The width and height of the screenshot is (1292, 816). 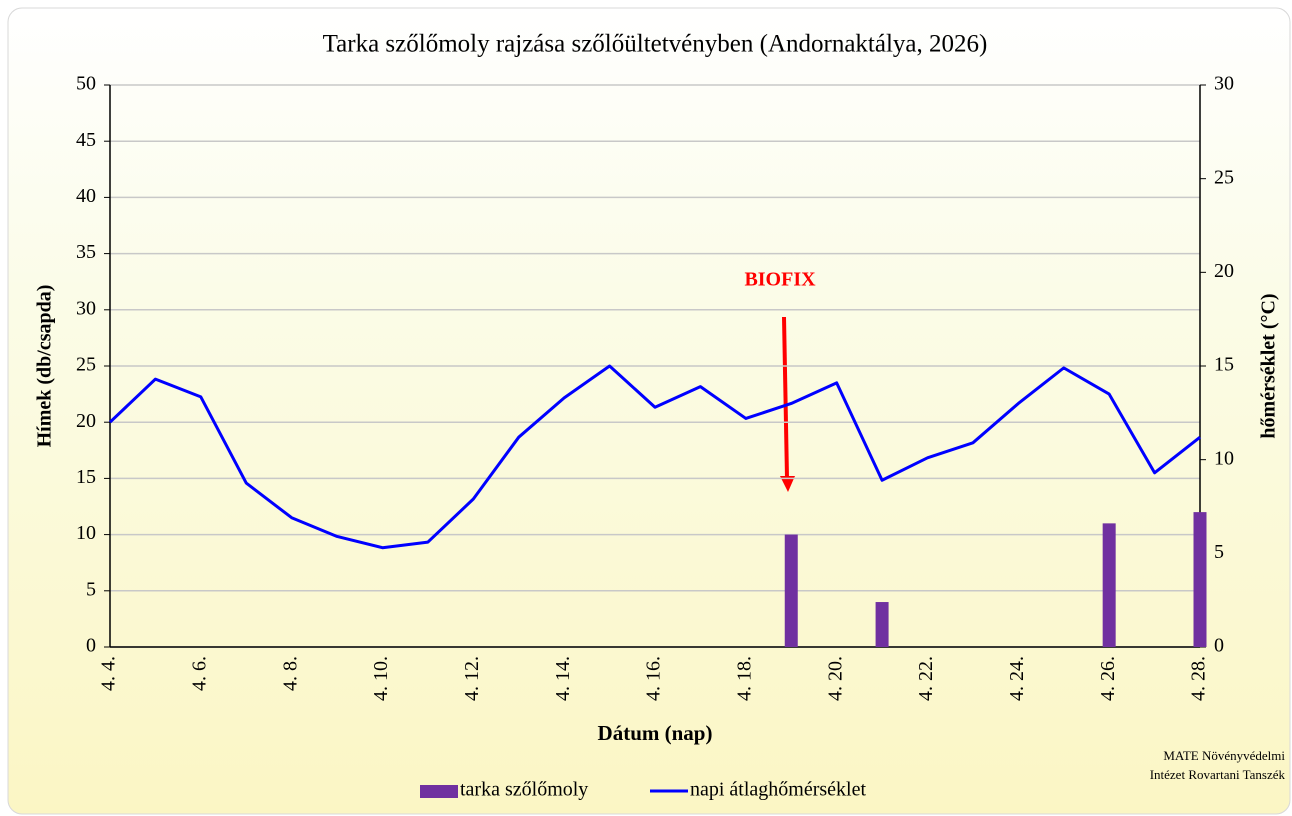 What do you see at coordinates (86, 196) in the screenshot?
I see `y-tick-label: 40` at bounding box center [86, 196].